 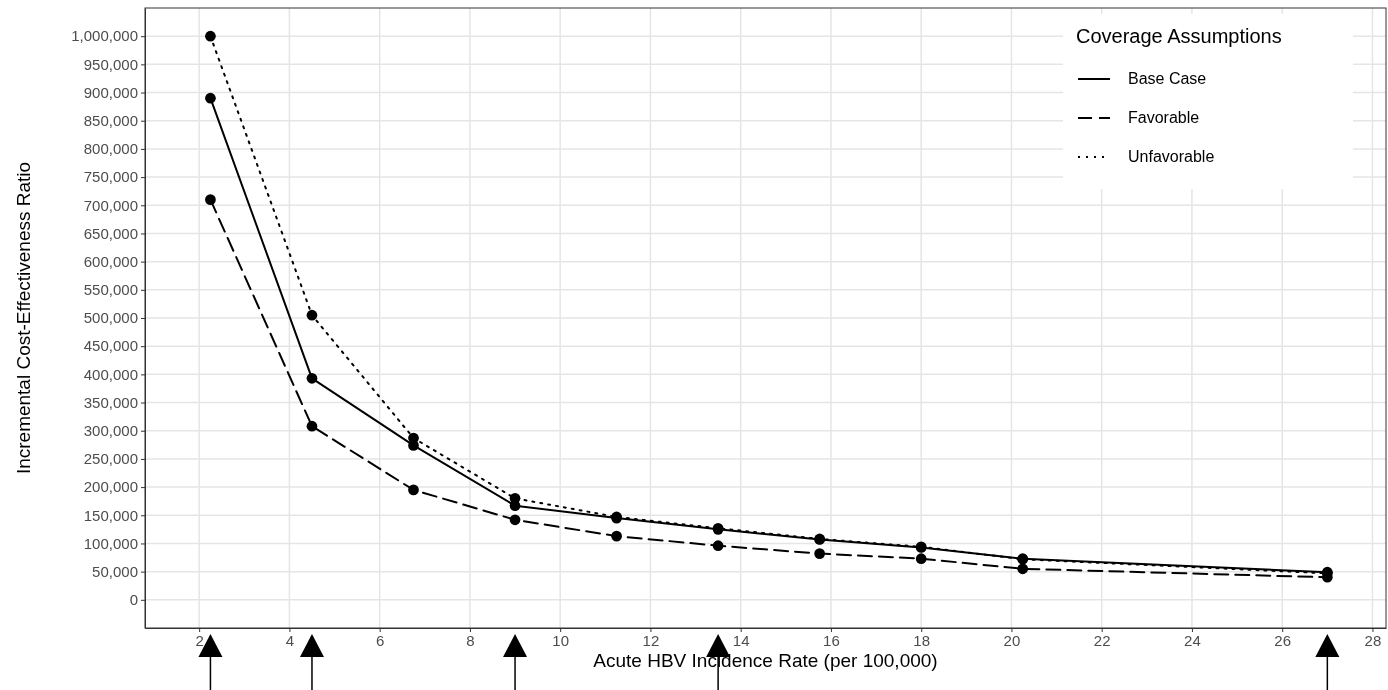 What do you see at coordinates (922, 640) in the screenshot?
I see `x-tick-label: 18` at bounding box center [922, 640].